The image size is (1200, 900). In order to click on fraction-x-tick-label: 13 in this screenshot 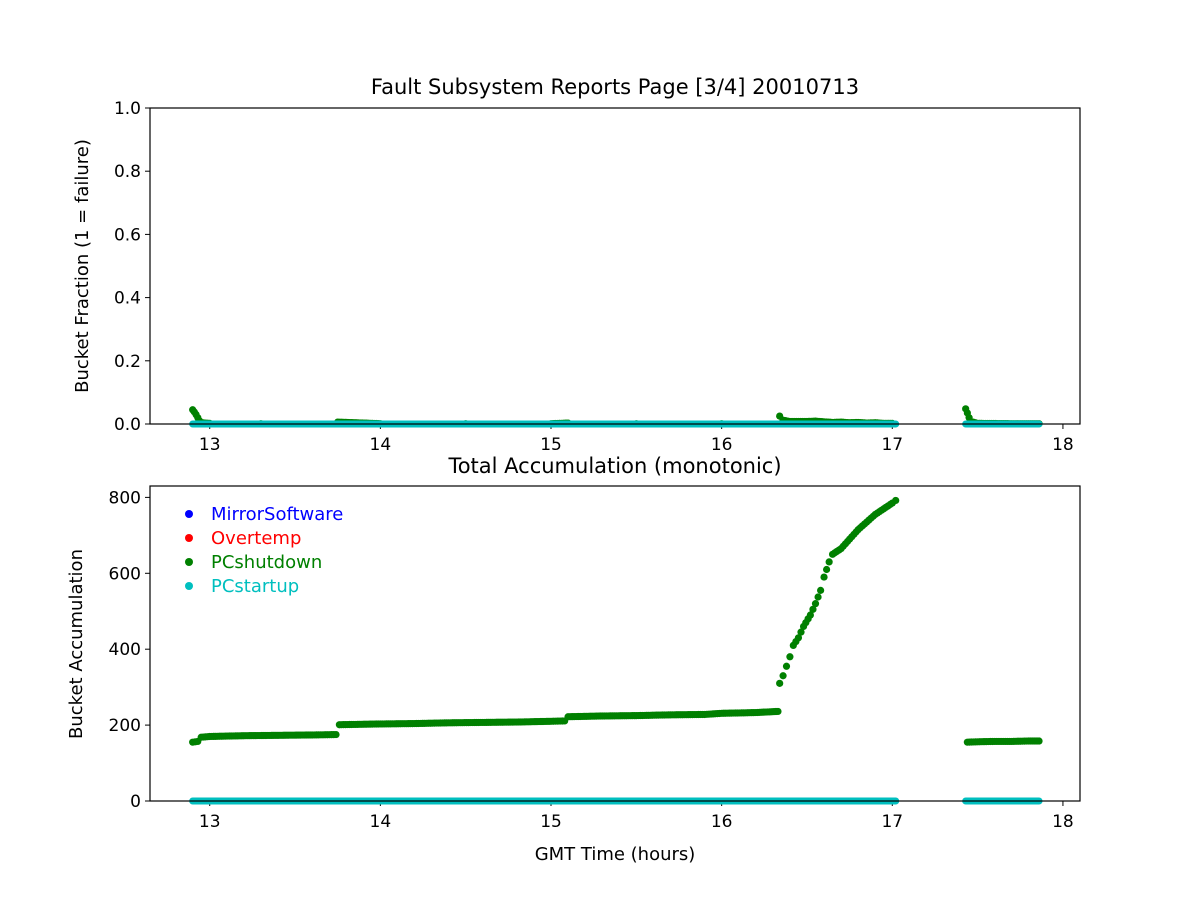, I will do `click(210, 445)`.